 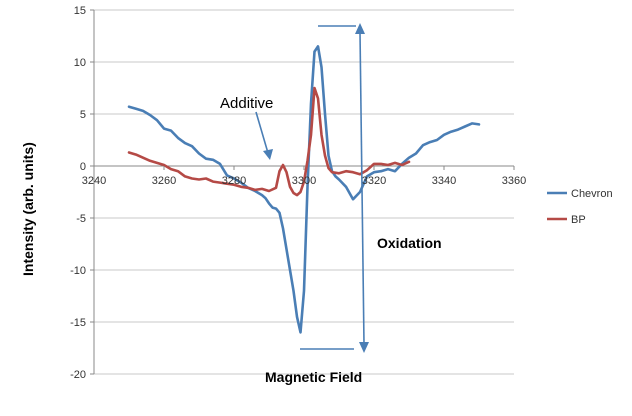 I want to click on additive-arrow-line, so click(x=262, y=132).